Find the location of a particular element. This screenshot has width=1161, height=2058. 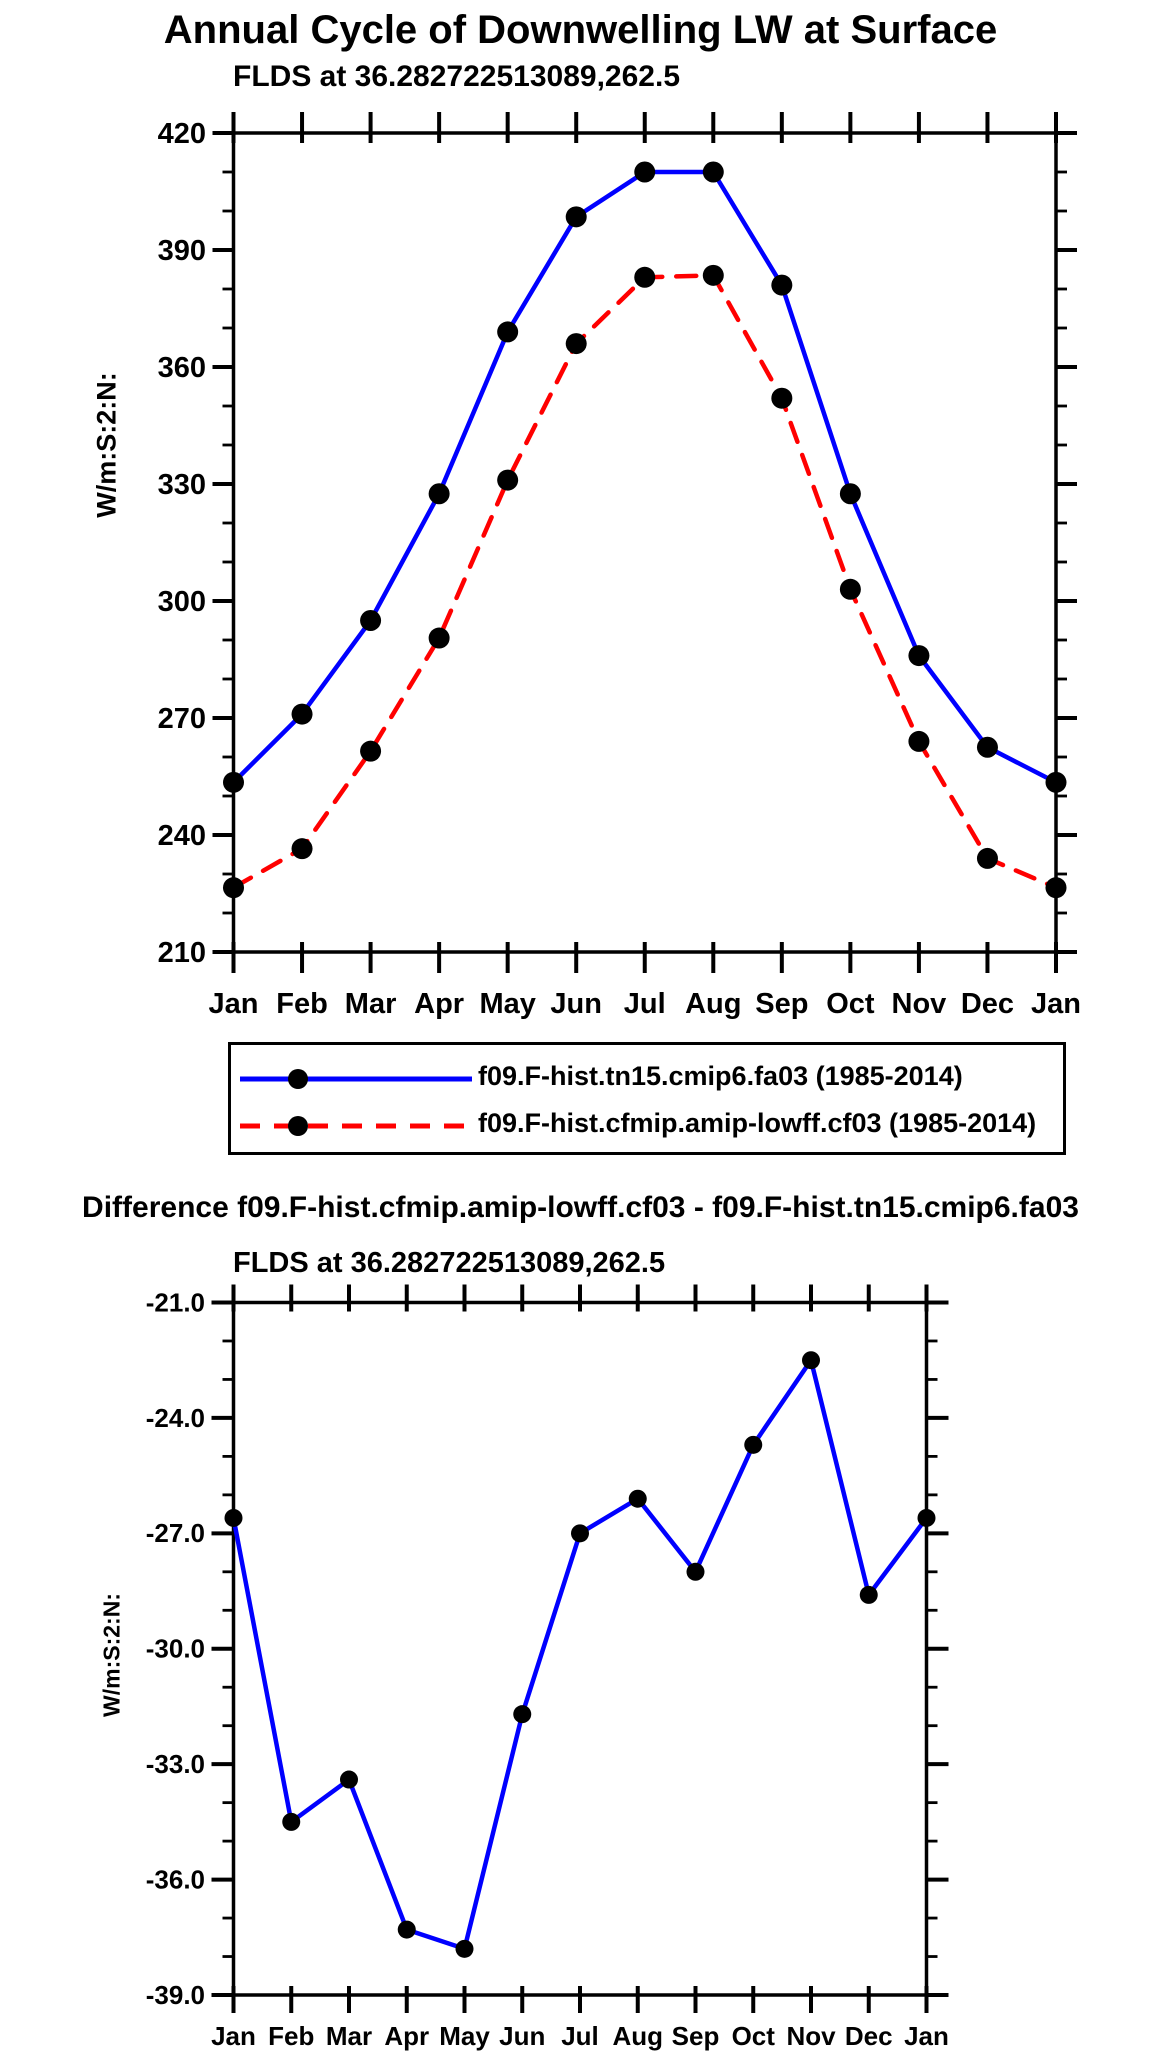

y-tick-label: 210 is located at coordinates (182, 953).